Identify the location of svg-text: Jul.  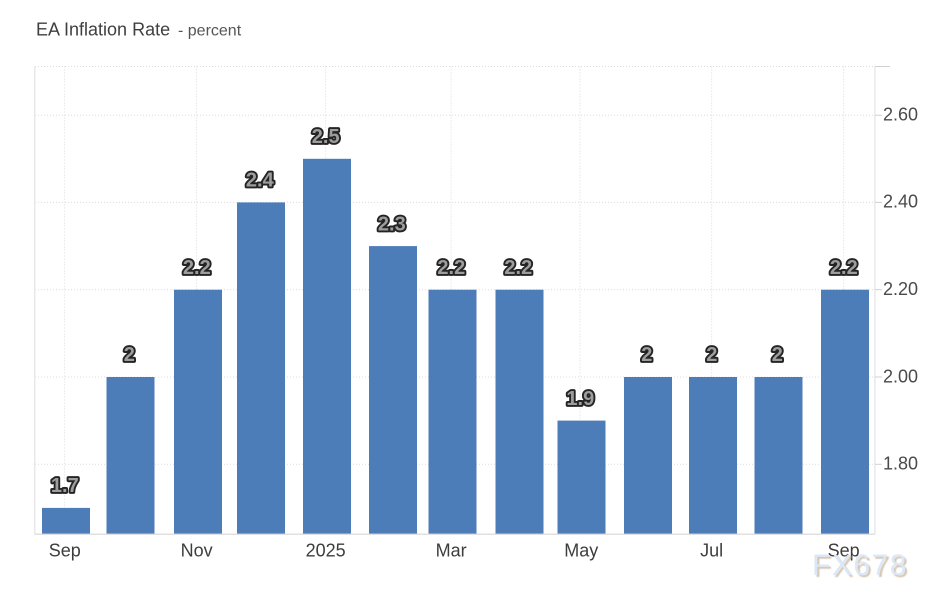
(711, 551).